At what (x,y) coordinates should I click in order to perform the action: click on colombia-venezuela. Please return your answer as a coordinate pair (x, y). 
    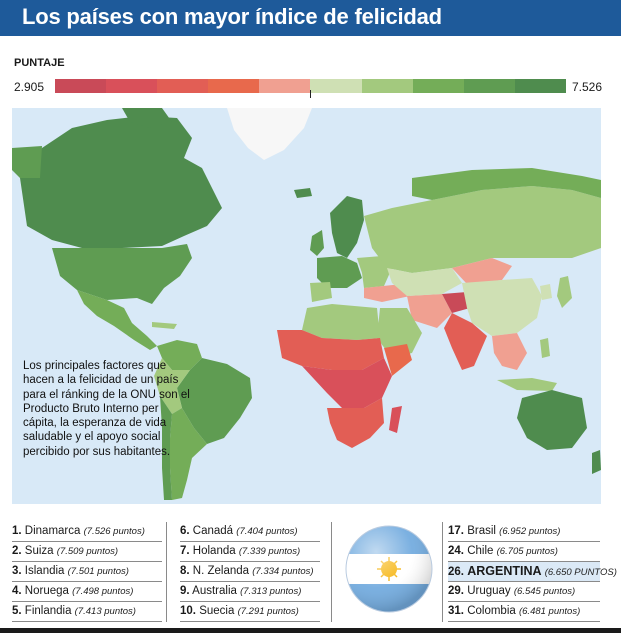
    Looking at the image, I should click on (179, 355).